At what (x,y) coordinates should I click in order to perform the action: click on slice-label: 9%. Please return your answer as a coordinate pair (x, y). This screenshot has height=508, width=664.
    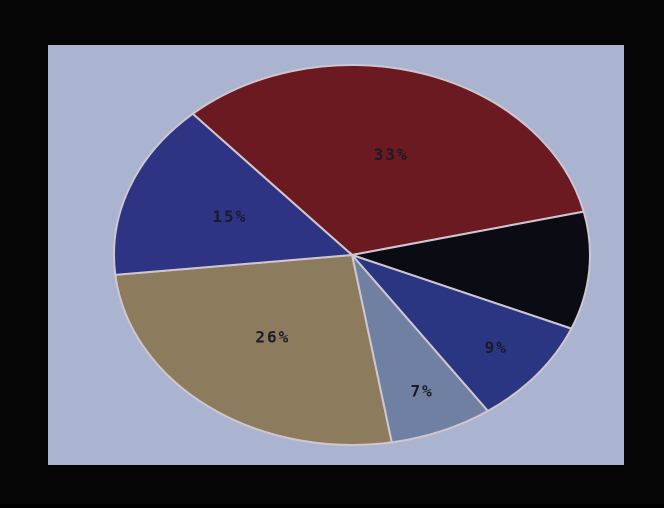
    Looking at the image, I should click on (496, 347).